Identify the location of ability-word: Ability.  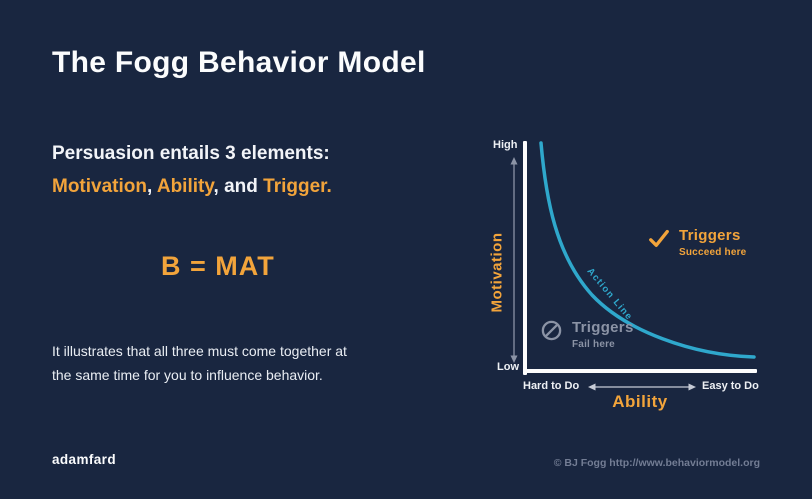
(185, 186).